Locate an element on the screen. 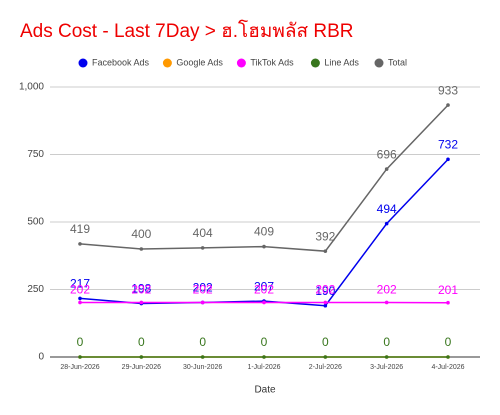 This screenshot has height=415, width=500. legend-label: Facebook Ads is located at coordinates (121, 62).